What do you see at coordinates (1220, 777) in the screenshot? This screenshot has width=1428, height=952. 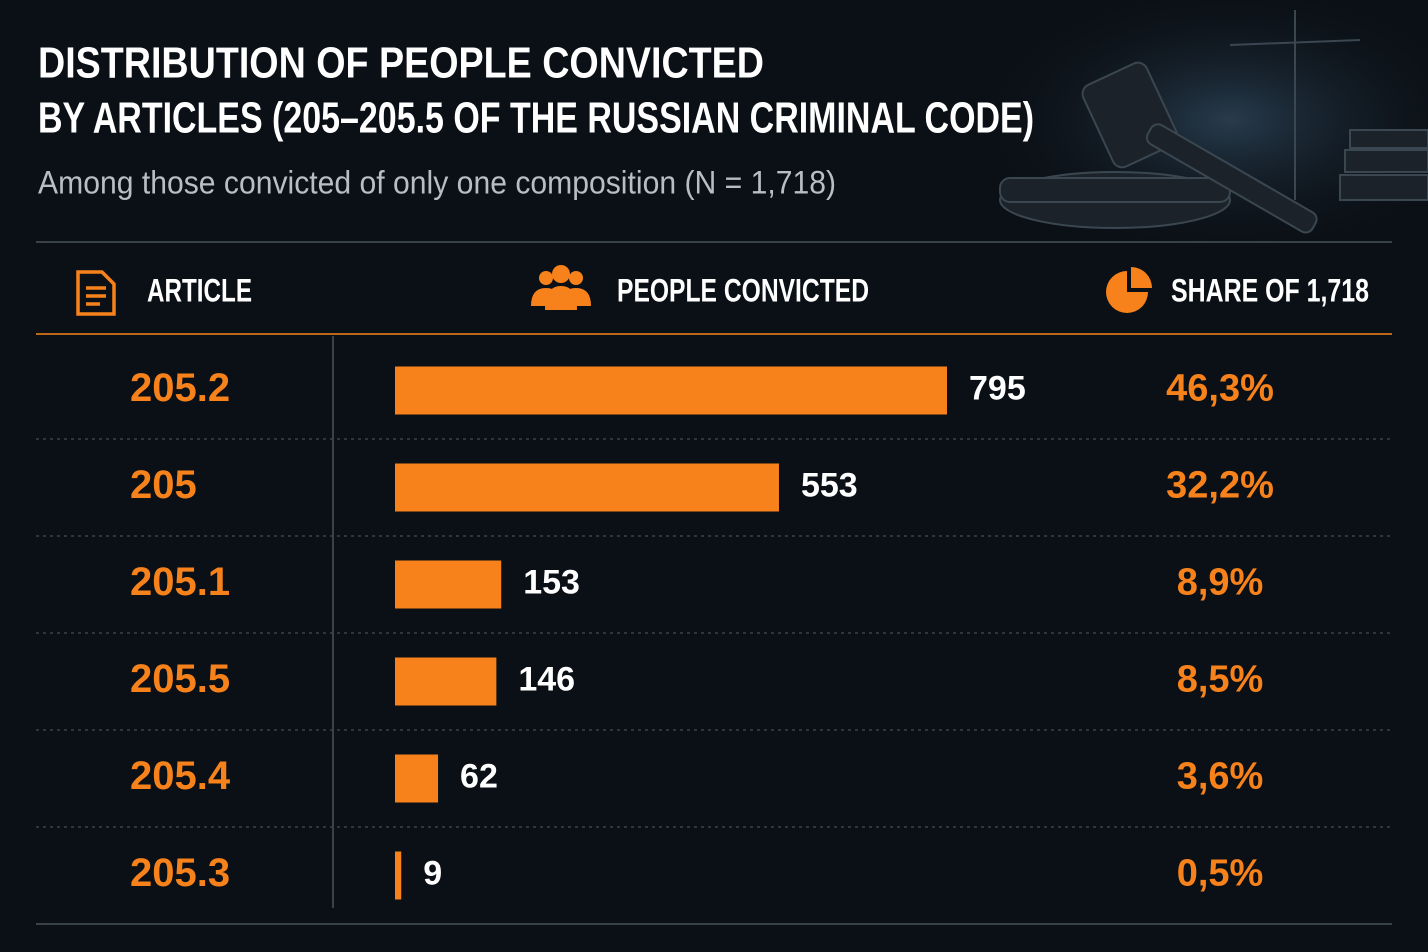 I see `share-label: 3,6%` at bounding box center [1220, 777].